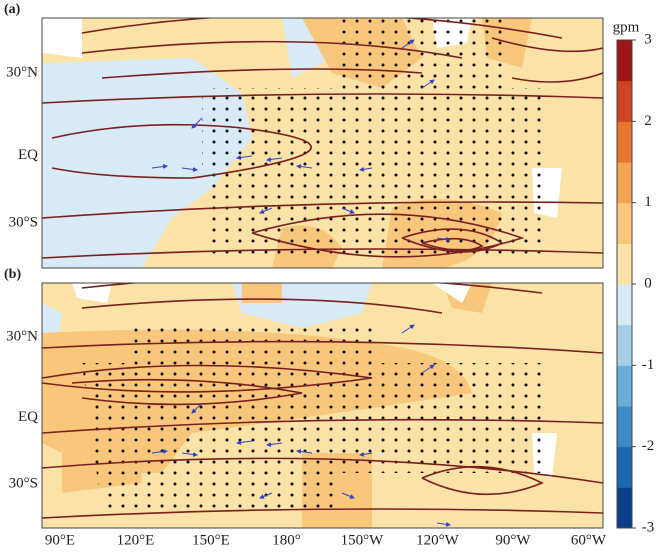  Describe the element at coordinates (12, 274) in the screenshot. I see `panel-label: (b)` at that location.